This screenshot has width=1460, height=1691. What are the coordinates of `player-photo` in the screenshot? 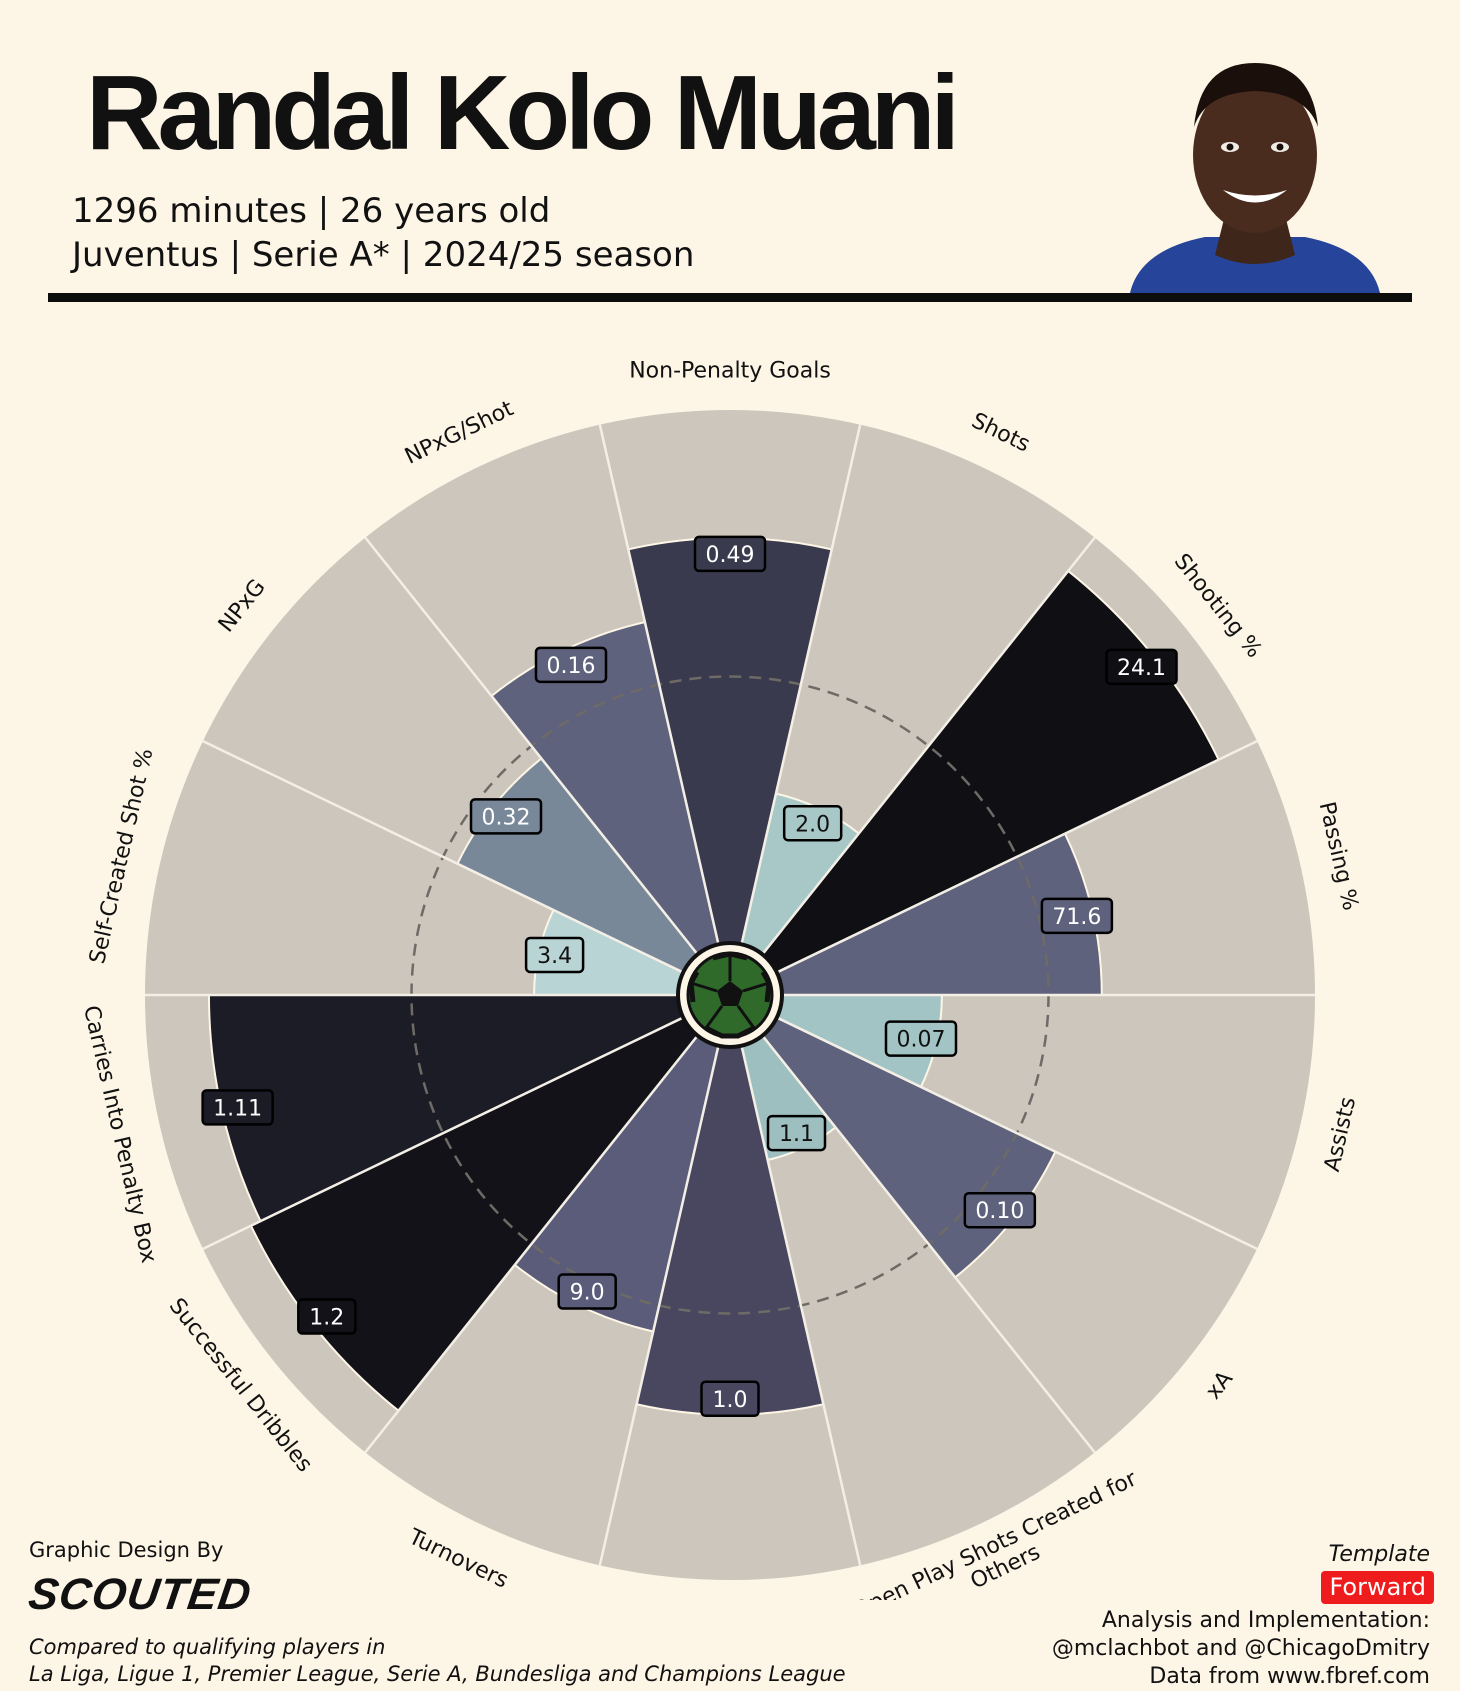 It's located at (1255, 178).